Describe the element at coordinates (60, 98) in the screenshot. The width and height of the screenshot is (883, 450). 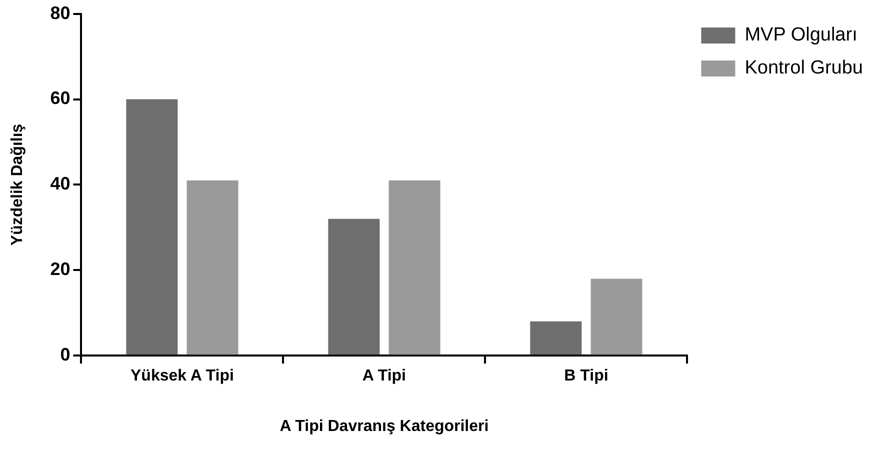
I see `y-tick-label: 60` at that location.